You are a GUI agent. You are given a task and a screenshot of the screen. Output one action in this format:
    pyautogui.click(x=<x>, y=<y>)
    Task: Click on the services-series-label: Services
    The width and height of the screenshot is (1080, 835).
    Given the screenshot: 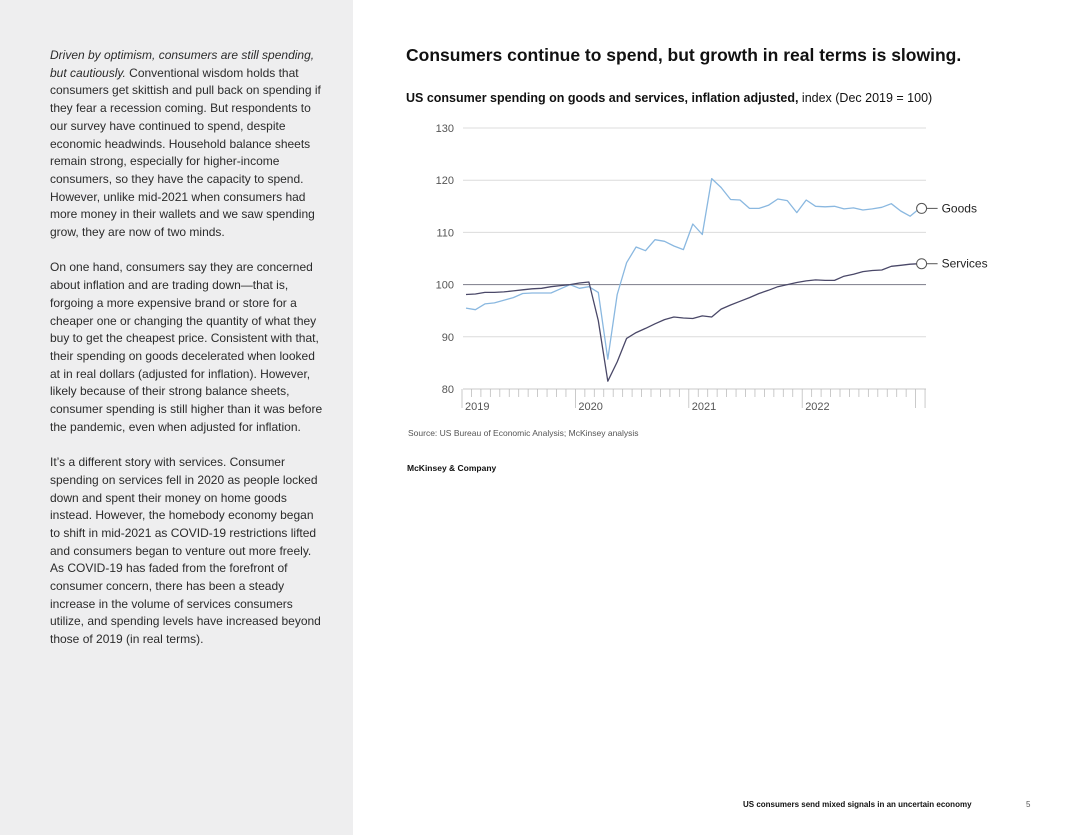 What is the action you would take?
    pyautogui.click(x=965, y=264)
    